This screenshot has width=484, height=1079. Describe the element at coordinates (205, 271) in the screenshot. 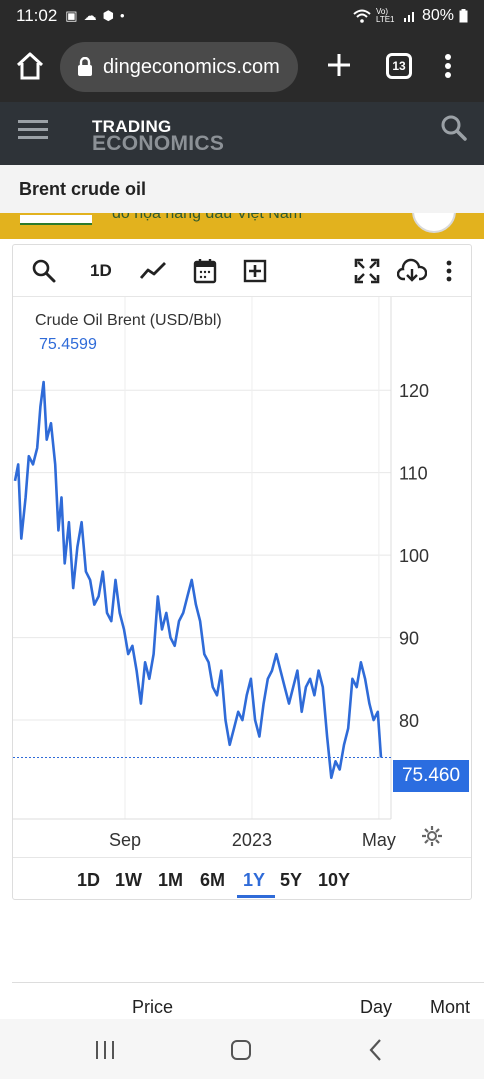

I see `calendar-icon` at that location.